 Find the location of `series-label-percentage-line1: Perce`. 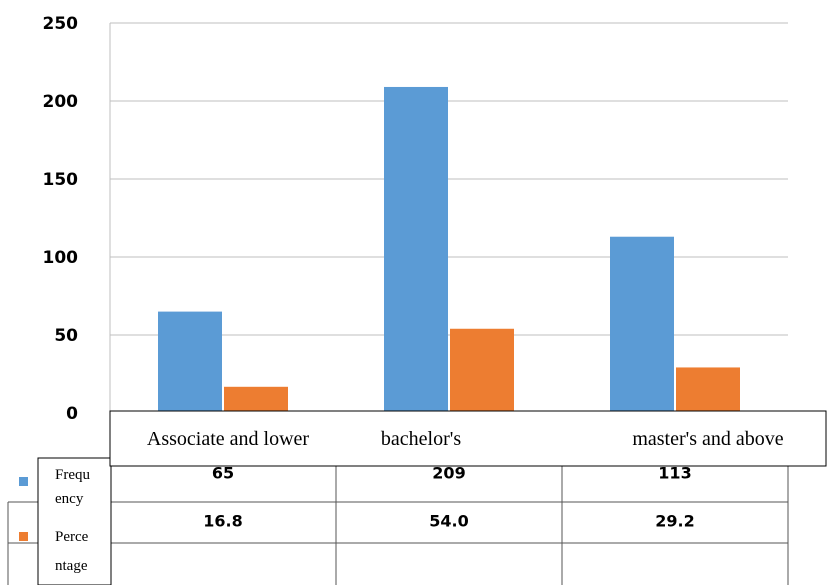

series-label-percentage-line1: Perce is located at coordinates (72, 537).